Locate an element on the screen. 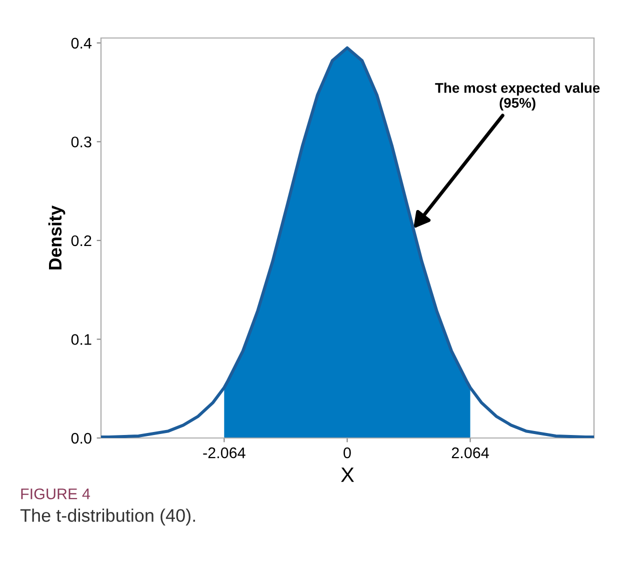 The image size is (641, 564). y-tick-label: 0.2 is located at coordinates (81, 240).